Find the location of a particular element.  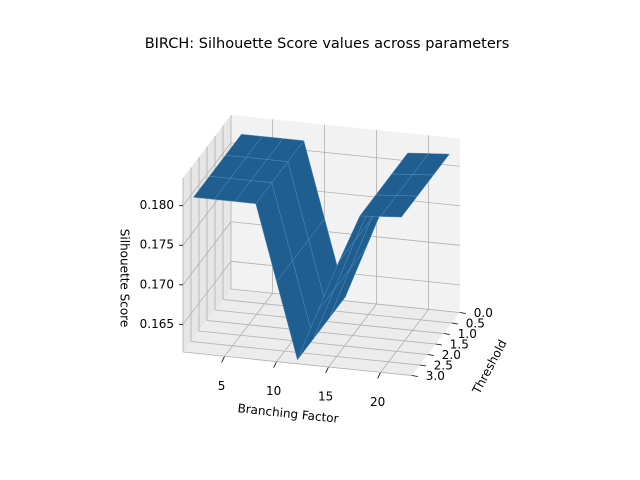

x-tick-label: 20 is located at coordinates (377, 402).